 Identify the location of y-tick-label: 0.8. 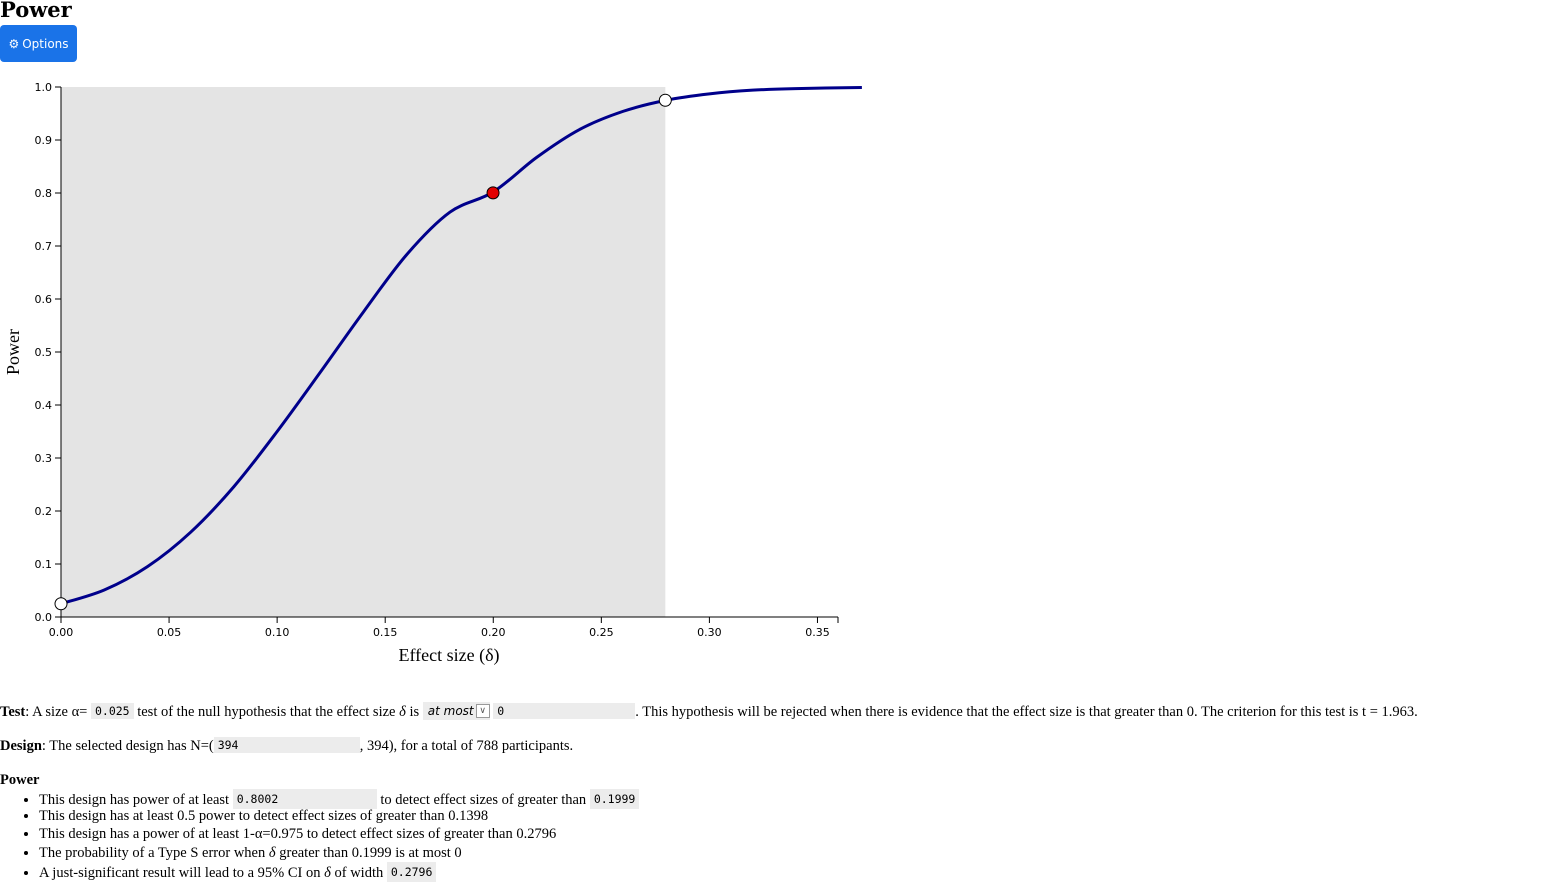
(44, 193).